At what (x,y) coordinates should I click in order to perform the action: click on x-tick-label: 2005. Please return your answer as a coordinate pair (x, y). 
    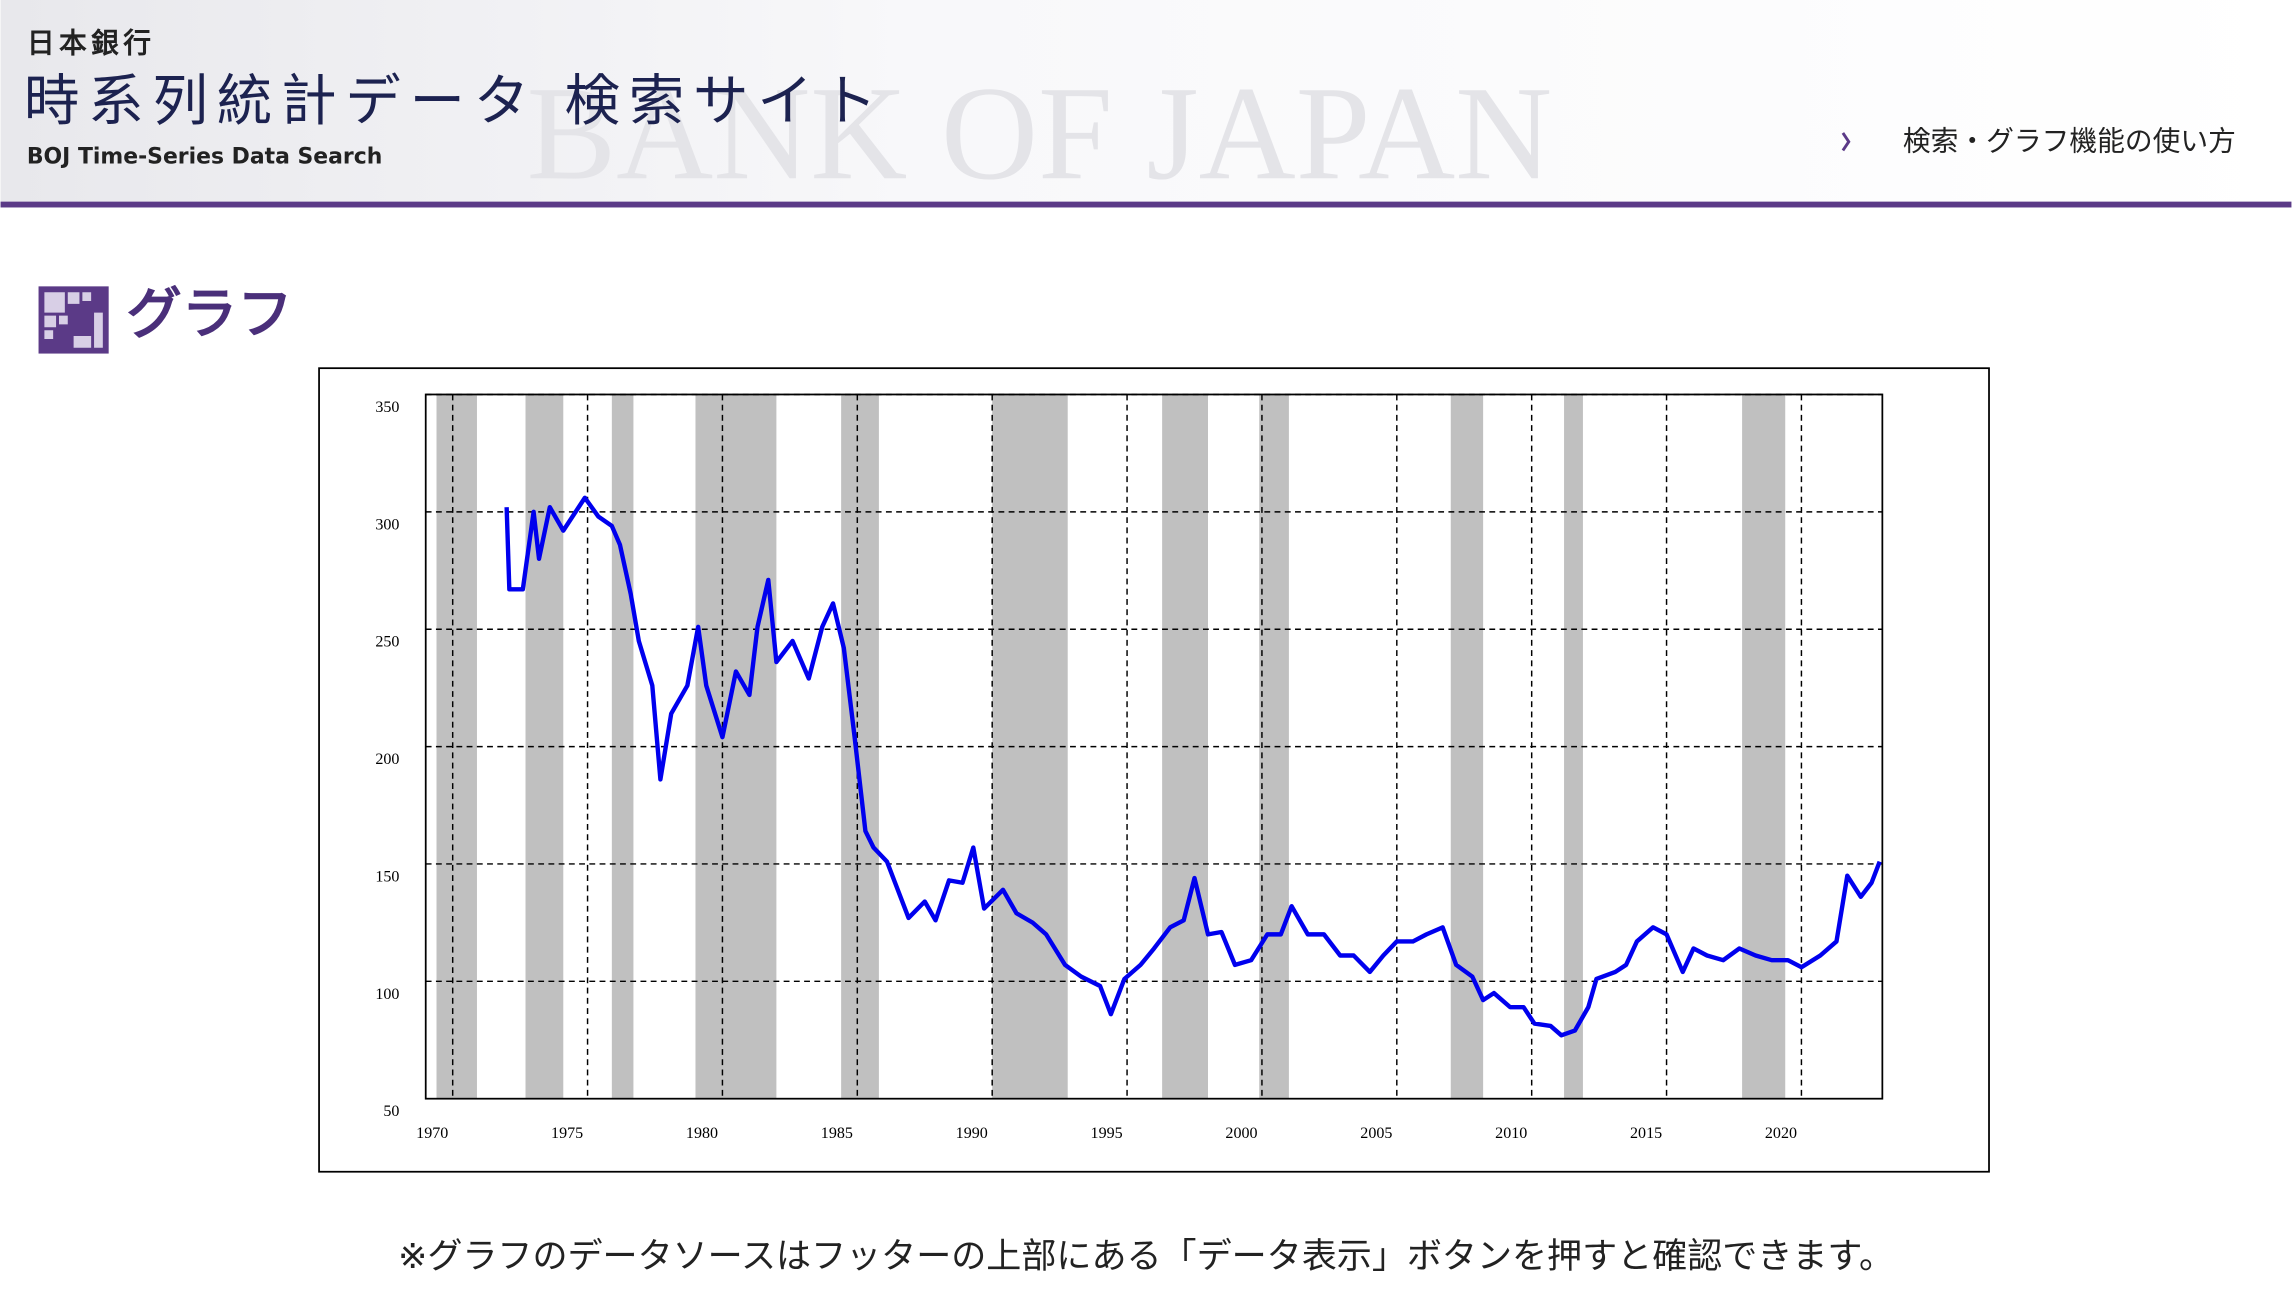
    Looking at the image, I should click on (1376, 1133).